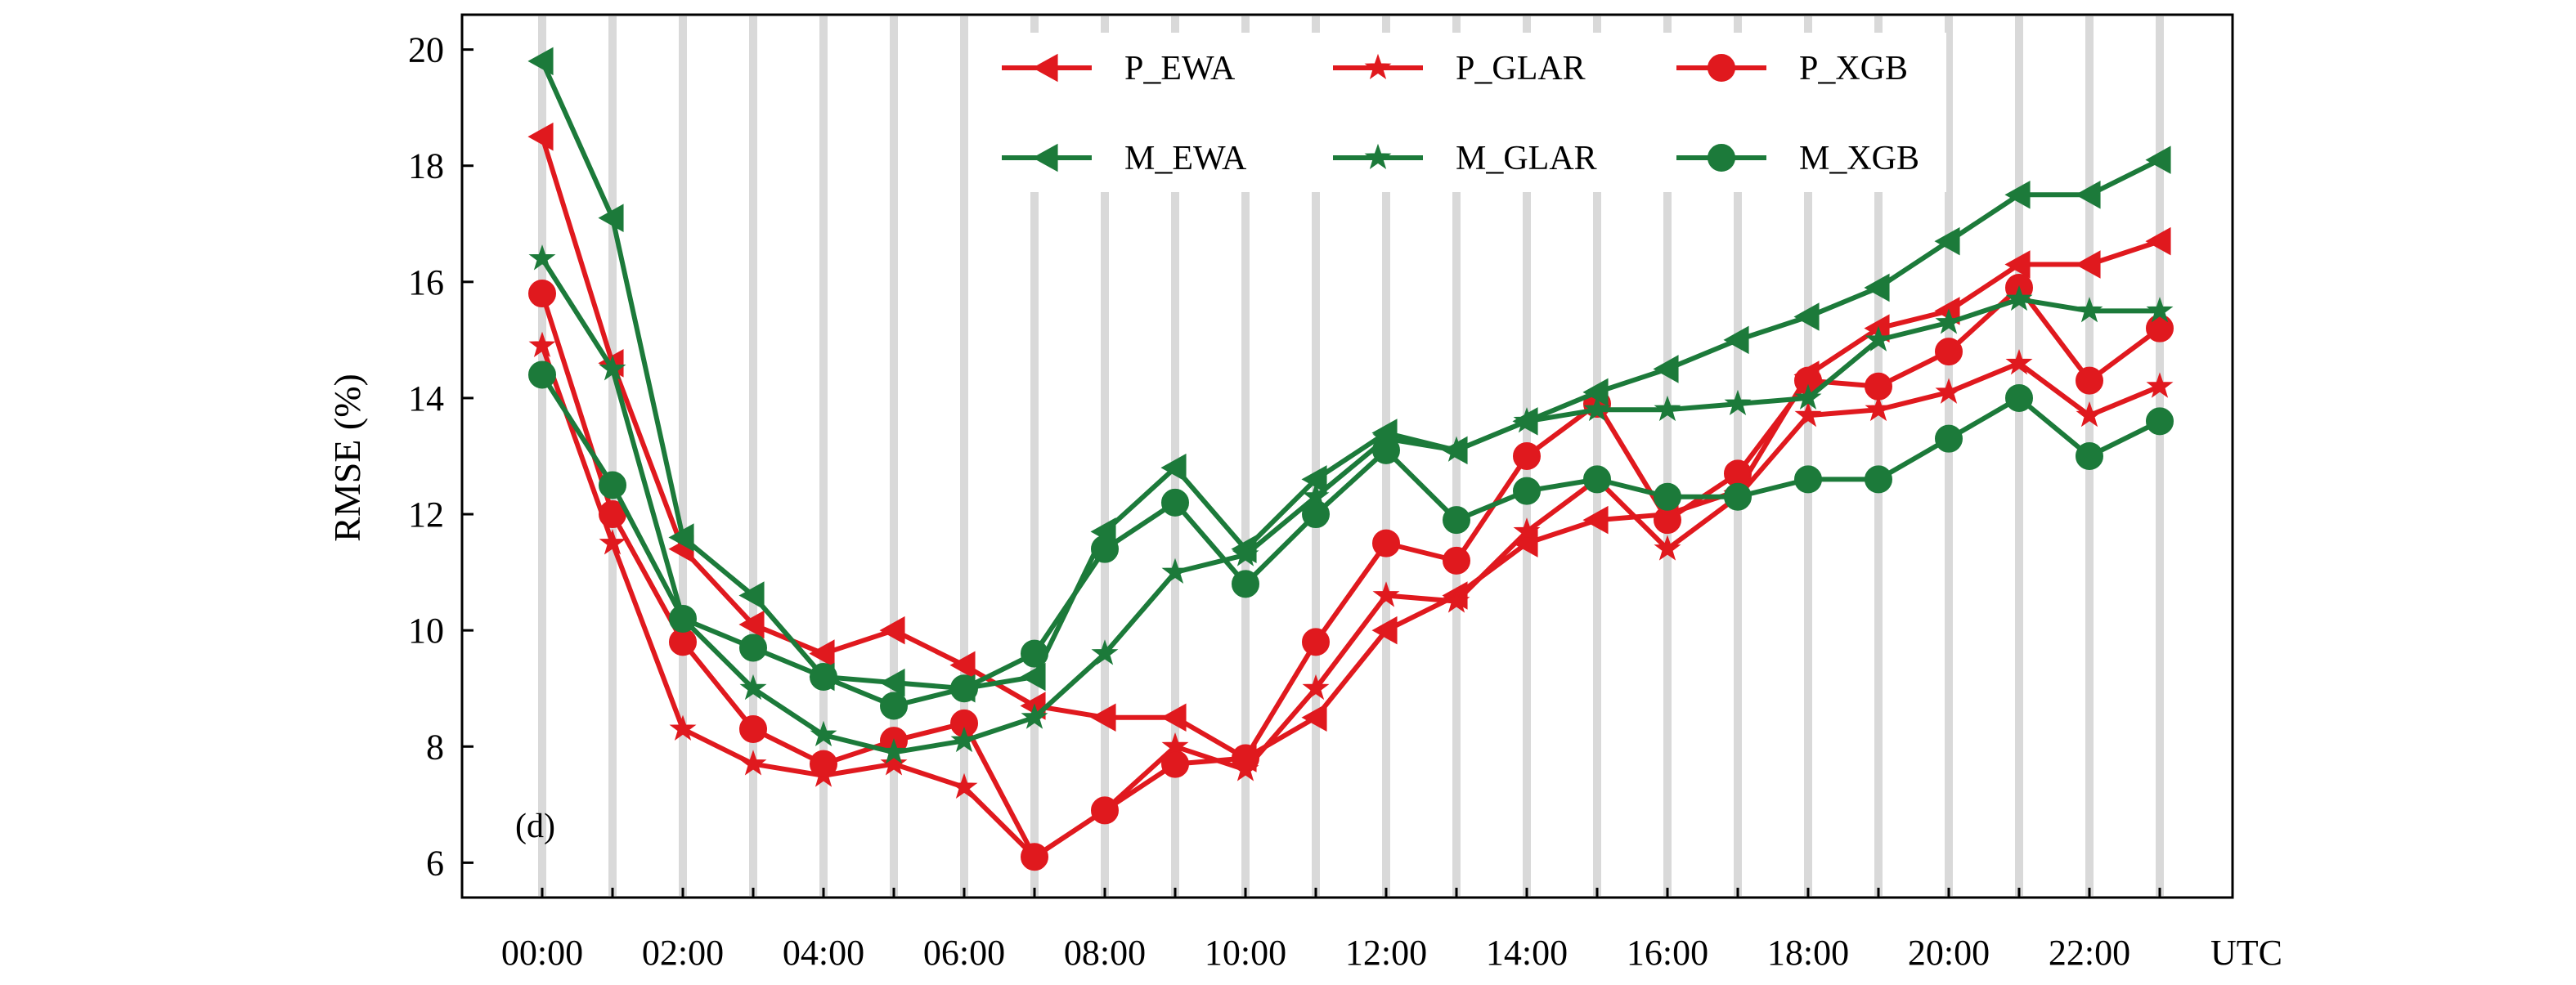 This screenshot has width=2576, height=985. What do you see at coordinates (1527, 953) in the screenshot?
I see `x-tick-label: 14:00` at bounding box center [1527, 953].